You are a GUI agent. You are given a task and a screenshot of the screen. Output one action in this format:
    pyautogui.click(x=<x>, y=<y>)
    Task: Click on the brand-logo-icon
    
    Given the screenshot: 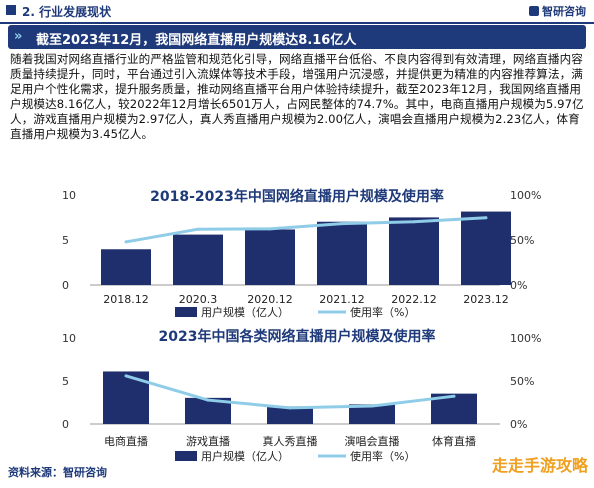 What is the action you would take?
    pyautogui.click(x=534, y=11)
    